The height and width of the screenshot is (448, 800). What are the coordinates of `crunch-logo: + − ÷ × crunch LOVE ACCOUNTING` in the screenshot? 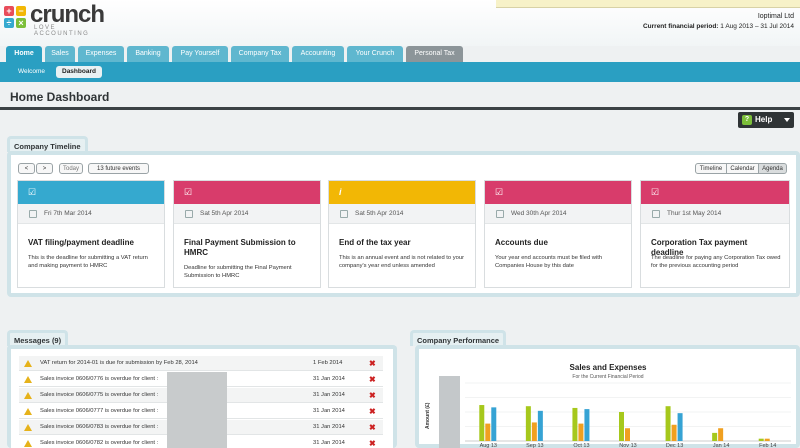 It's located at (59, 19).